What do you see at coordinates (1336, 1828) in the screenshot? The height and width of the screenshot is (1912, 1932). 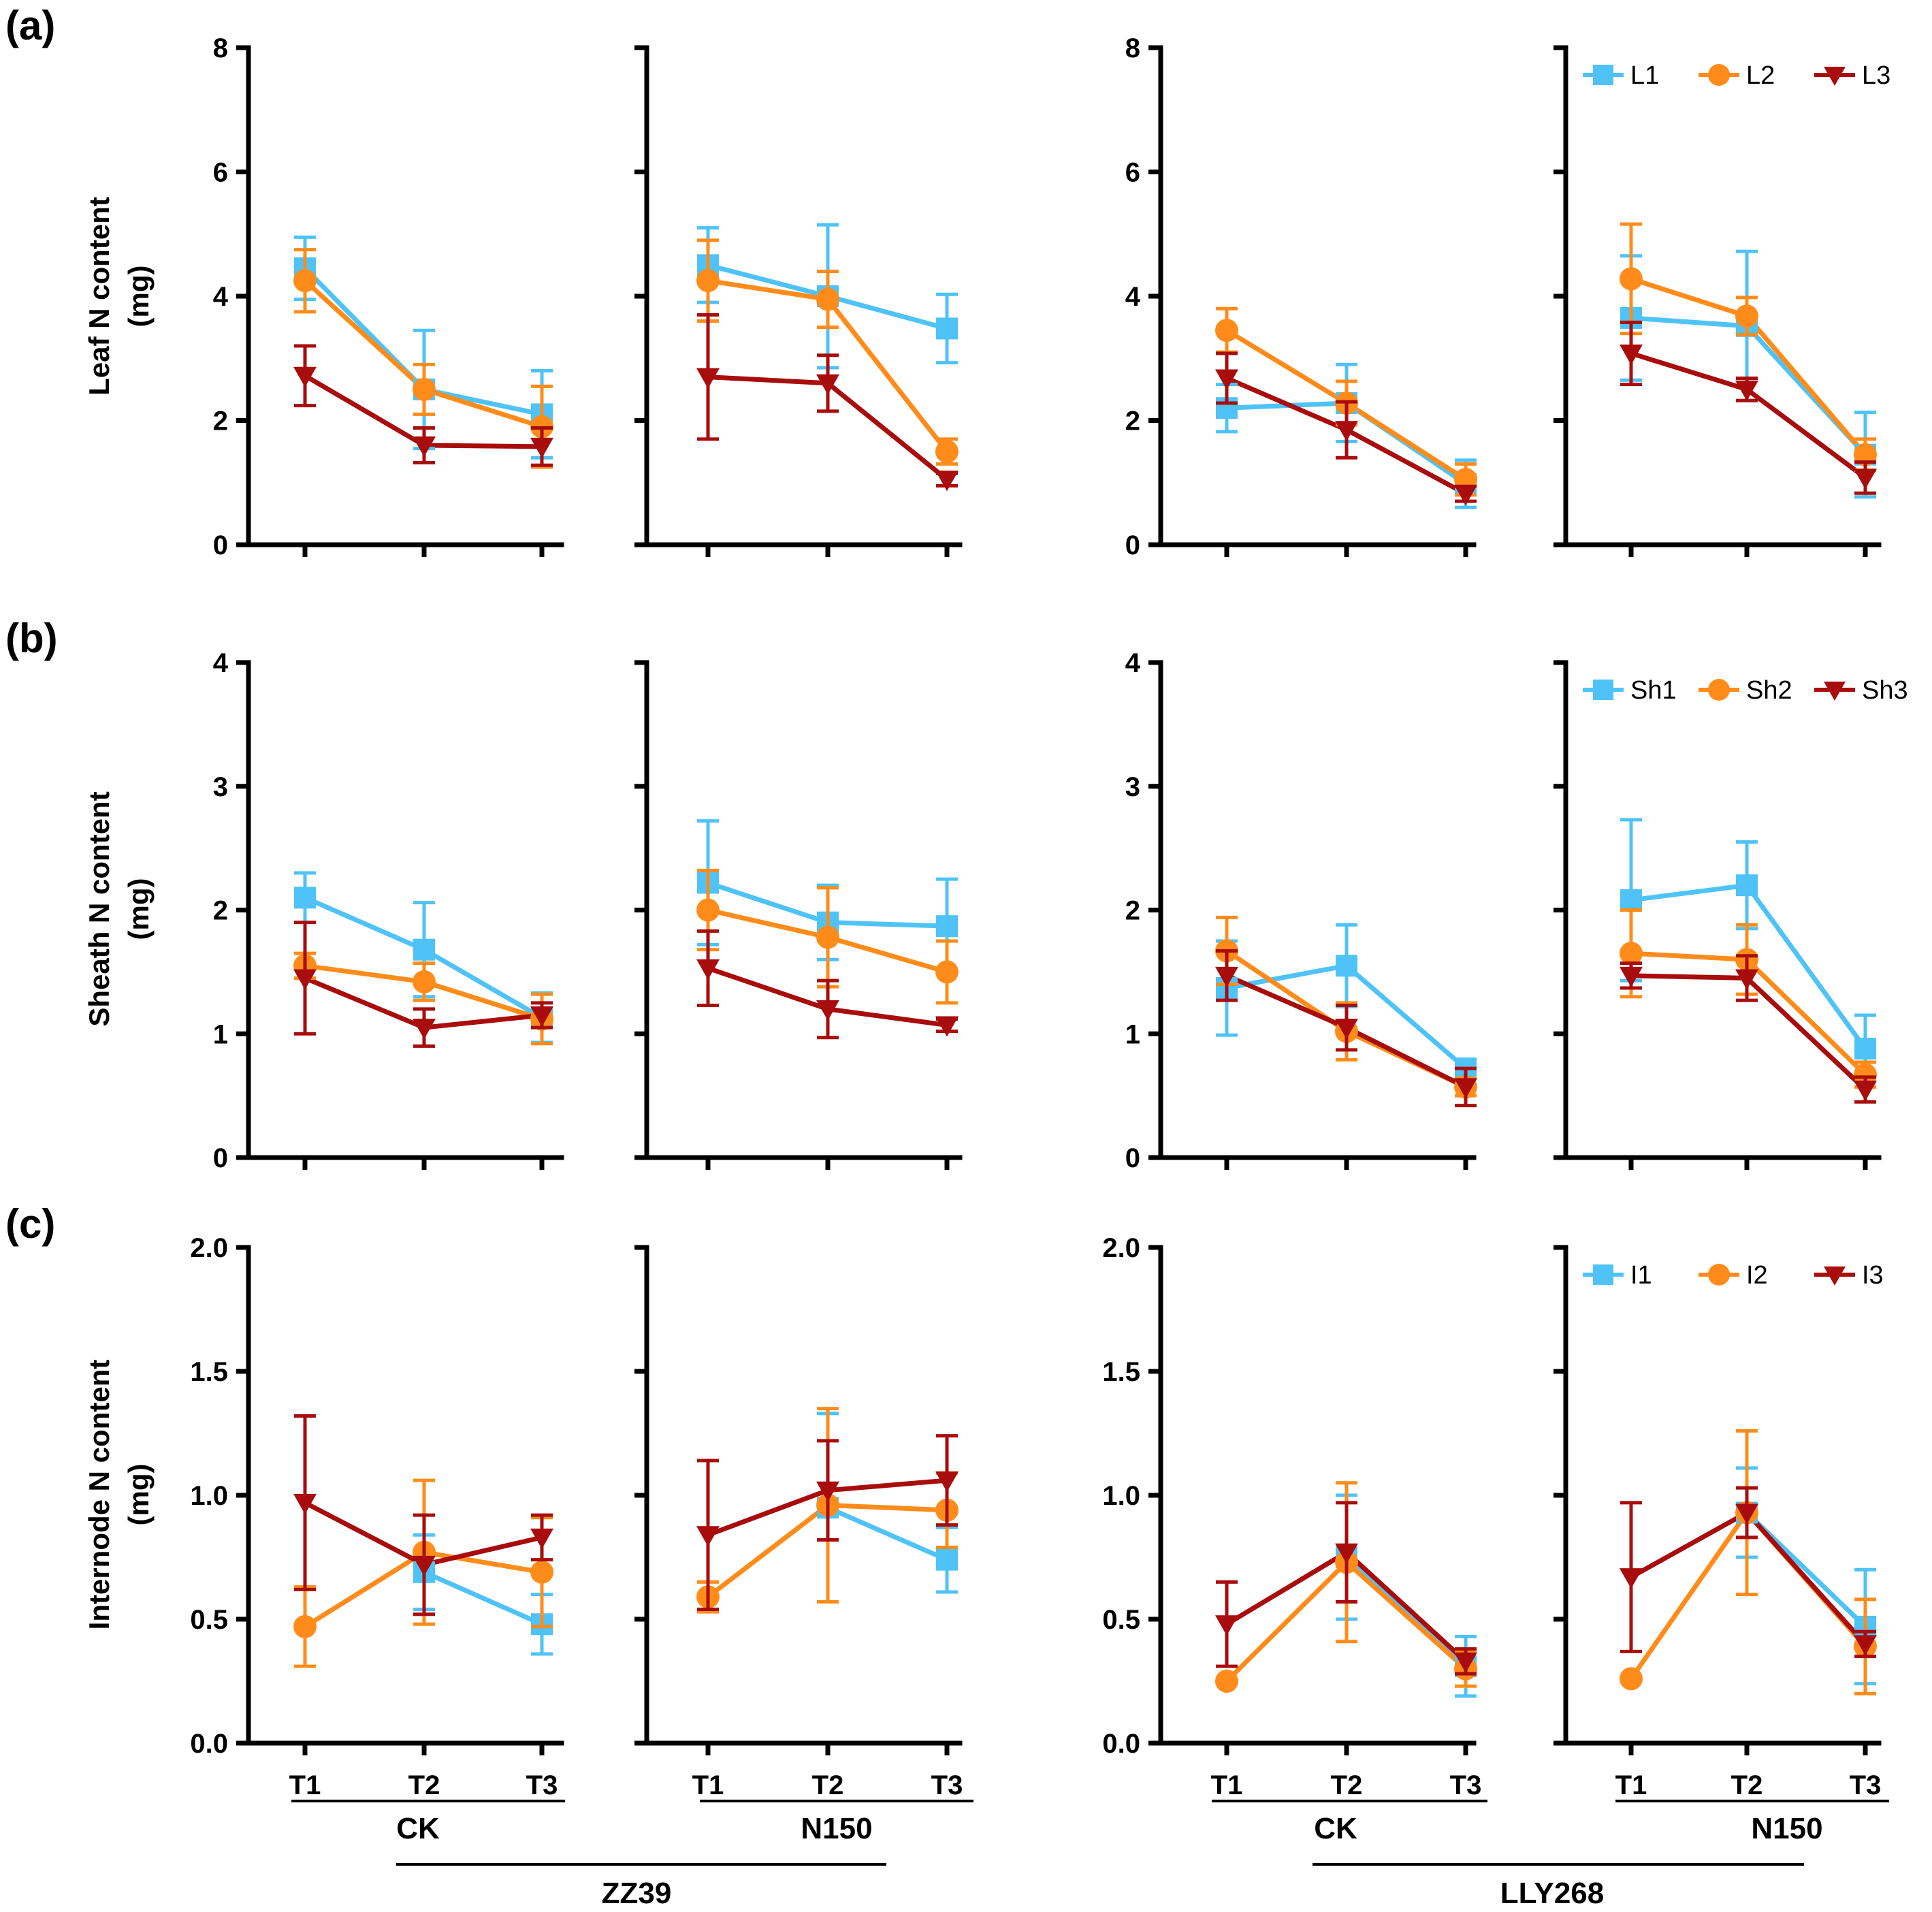 I see `label-ck-lly268: CK` at bounding box center [1336, 1828].